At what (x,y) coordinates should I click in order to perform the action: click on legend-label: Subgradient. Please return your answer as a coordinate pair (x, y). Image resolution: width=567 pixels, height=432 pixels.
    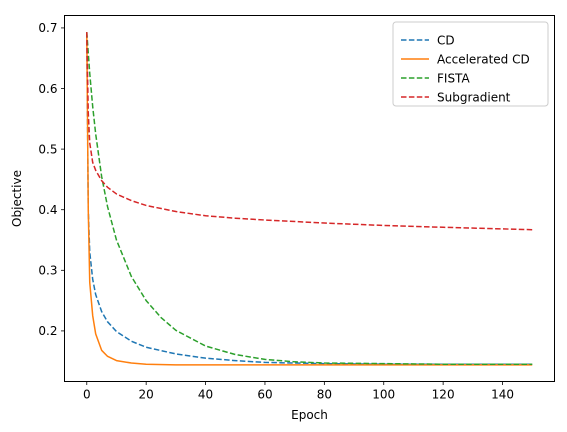
    Looking at the image, I should click on (474, 97).